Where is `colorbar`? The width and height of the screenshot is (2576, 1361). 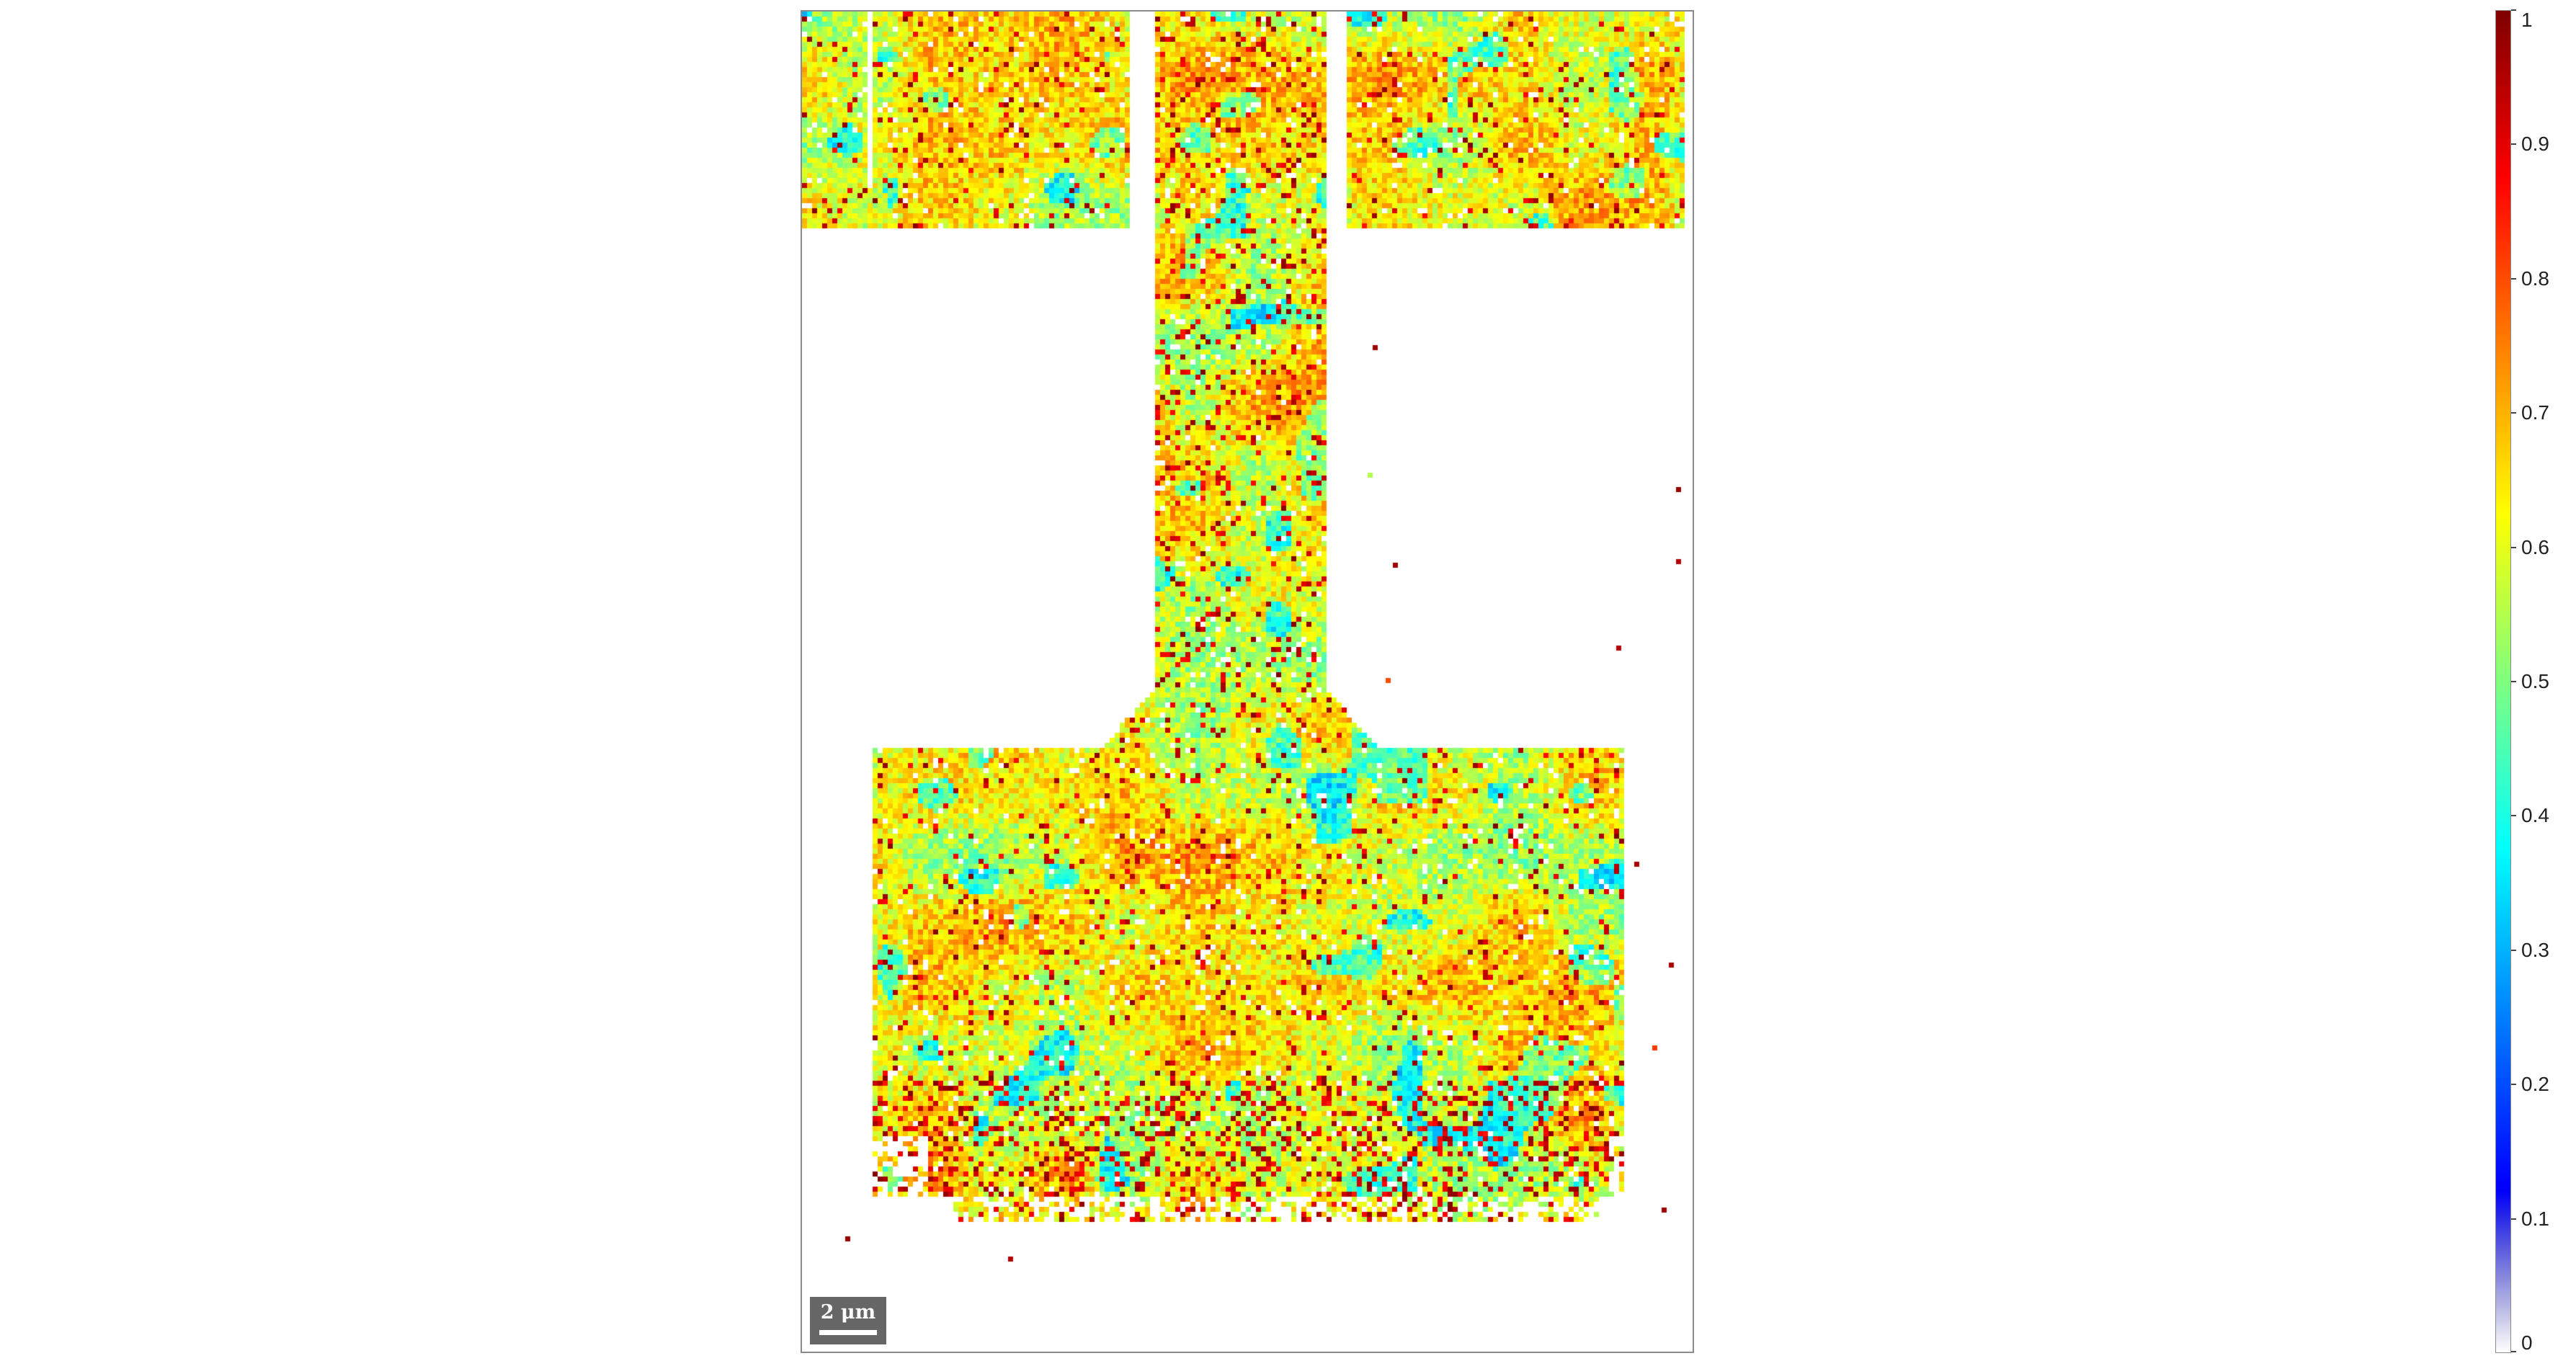 colorbar is located at coordinates (2503, 681).